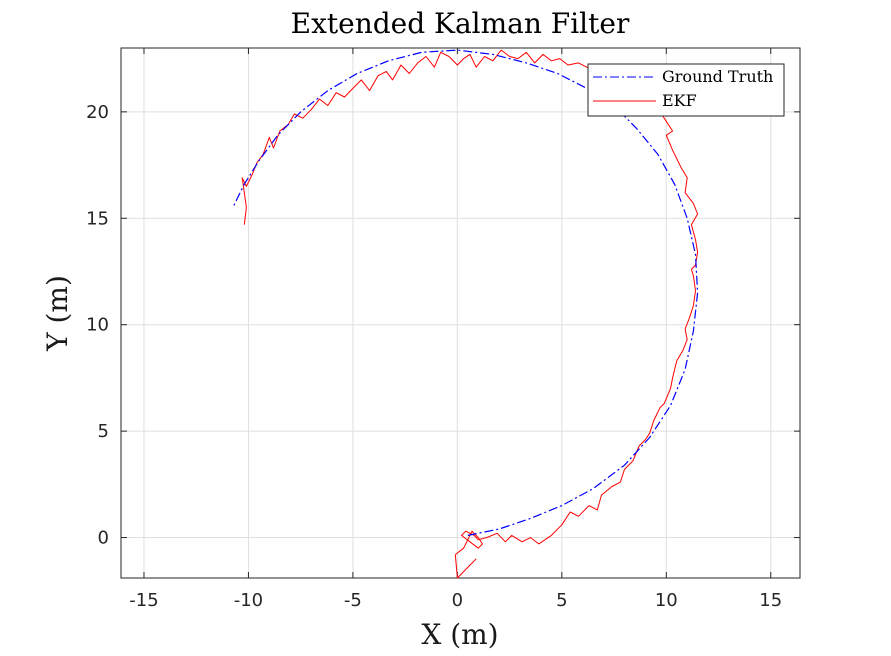 The height and width of the screenshot is (656, 891). Describe the element at coordinates (143, 600) in the screenshot. I see `x-tick-label: -15` at that location.